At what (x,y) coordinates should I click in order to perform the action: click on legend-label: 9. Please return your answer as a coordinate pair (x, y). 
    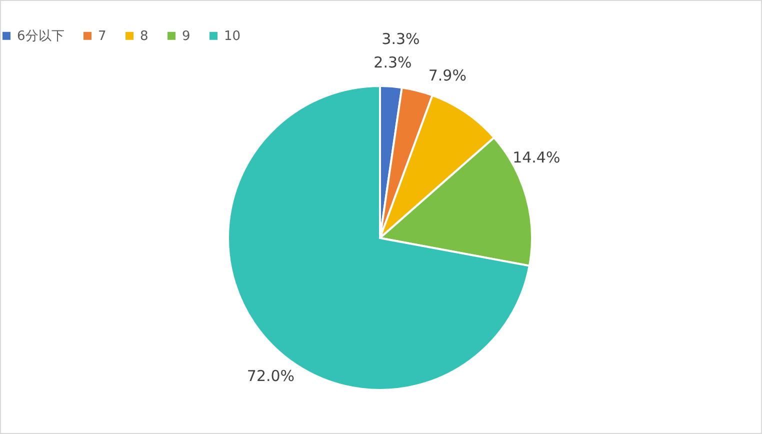
    Looking at the image, I should click on (186, 36).